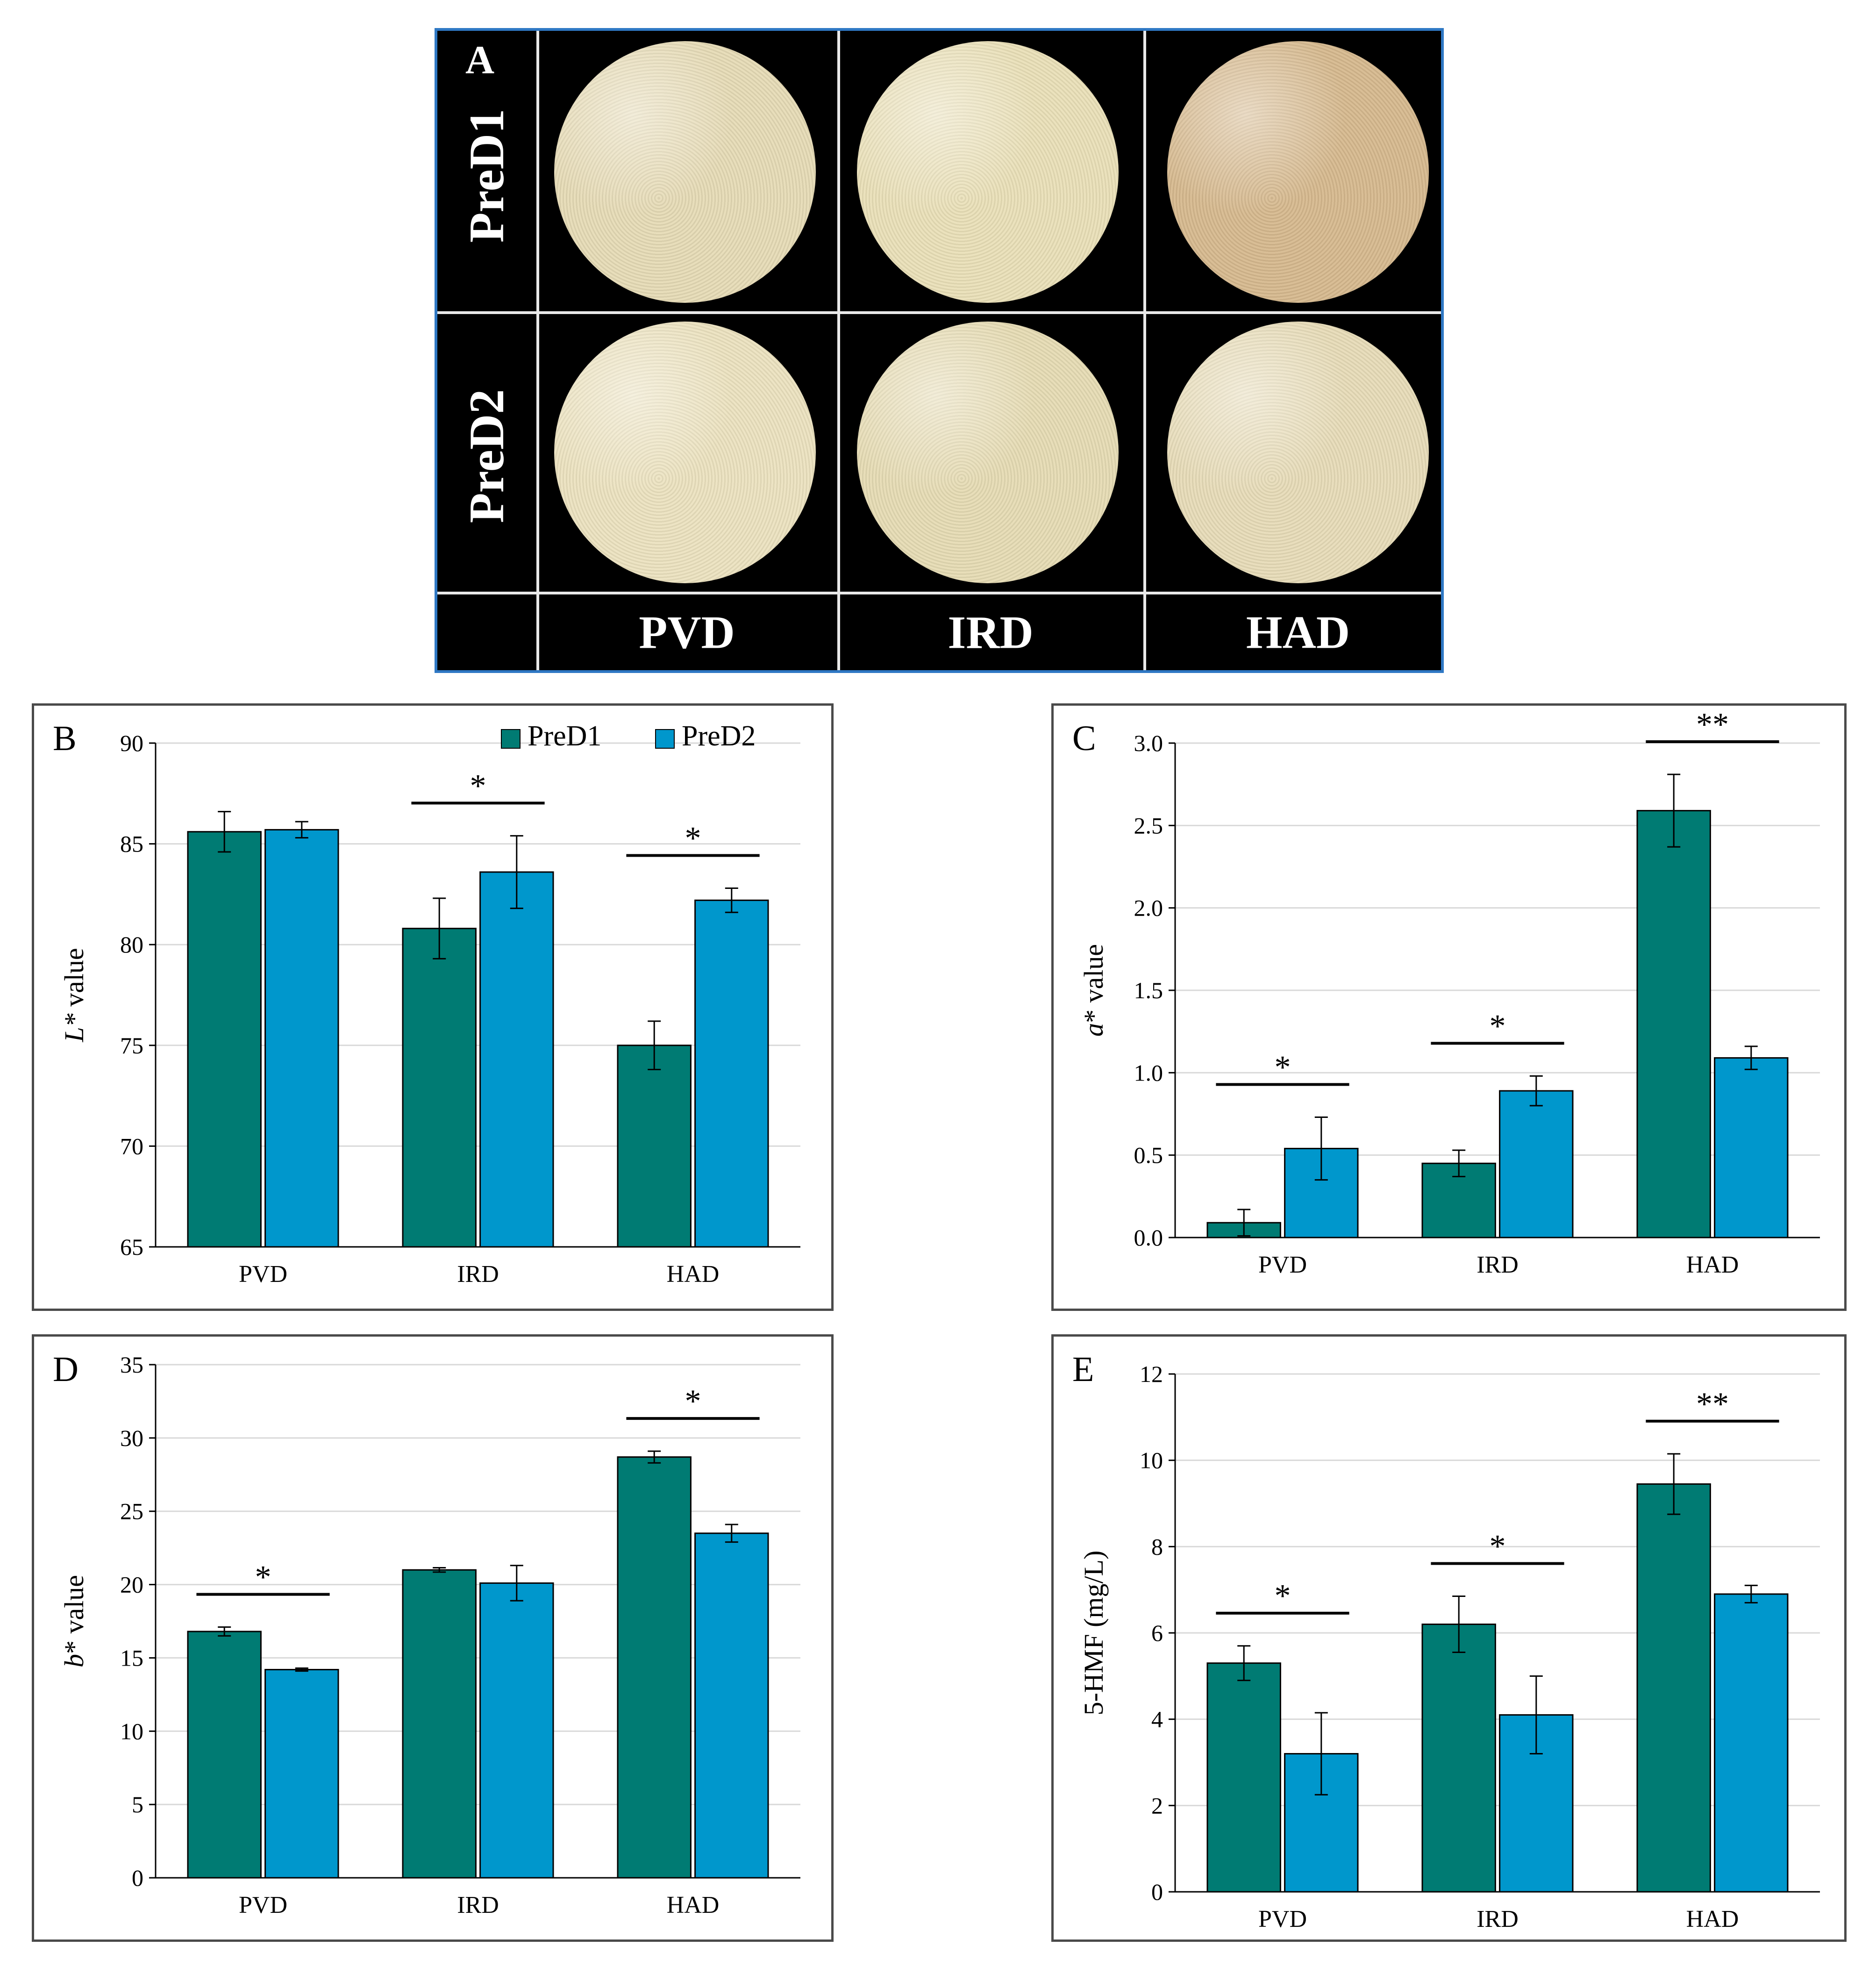 This screenshot has width=1876, height=1968. What do you see at coordinates (1083, 1369) in the screenshot?
I see `panel-letter: E` at bounding box center [1083, 1369].